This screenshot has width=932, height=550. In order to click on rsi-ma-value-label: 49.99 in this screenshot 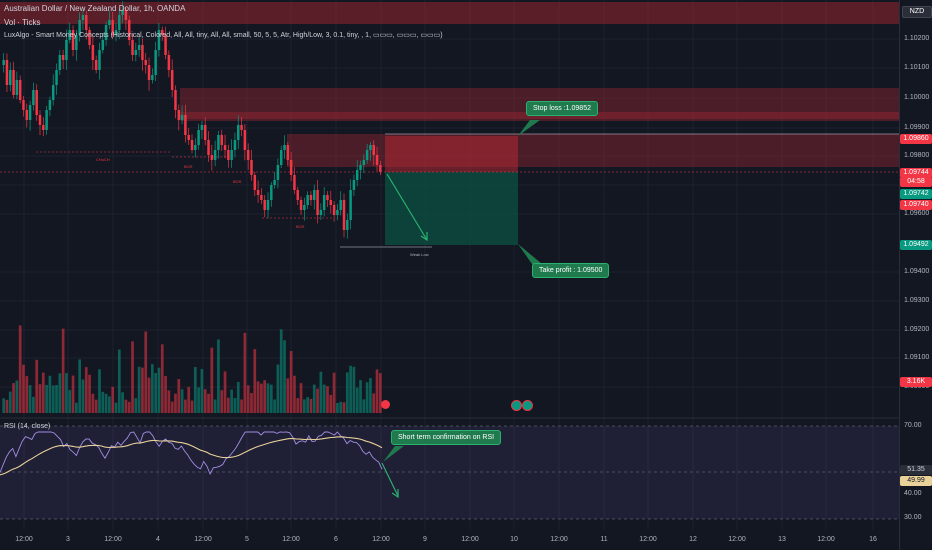, I will do `click(916, 481)`.